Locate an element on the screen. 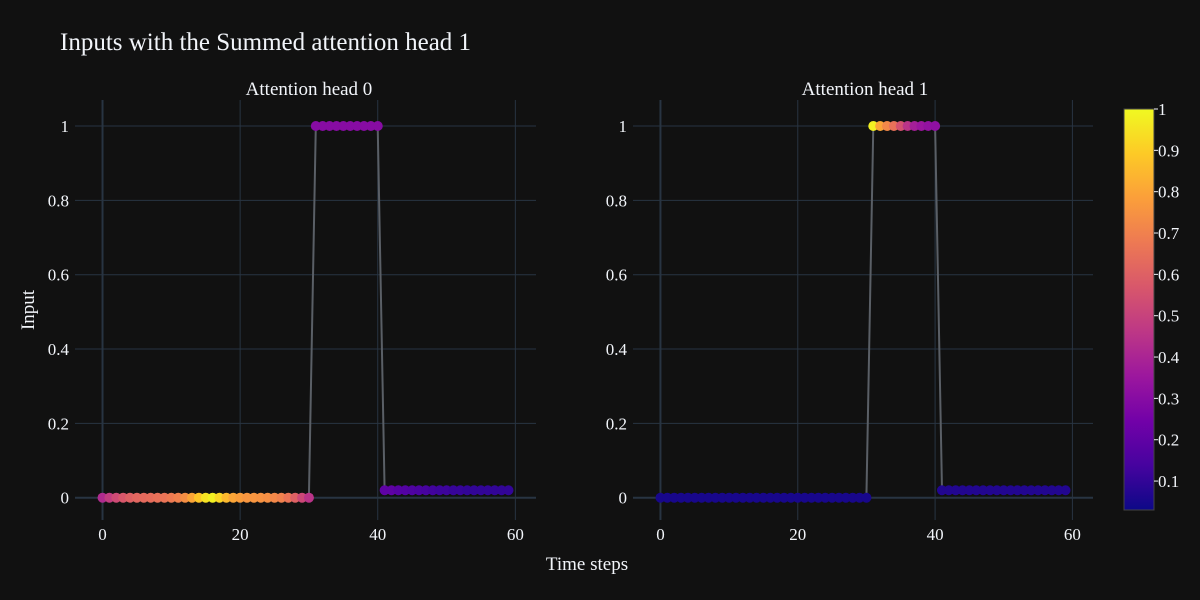  colorbar-tick-label: 0.1 is located at coordinates (1168, 481).